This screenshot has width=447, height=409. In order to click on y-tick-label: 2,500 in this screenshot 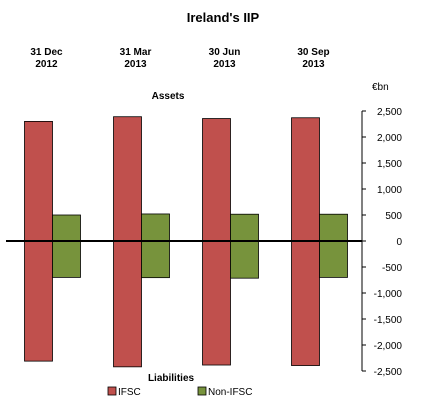, I will do `click(389, 112)`.